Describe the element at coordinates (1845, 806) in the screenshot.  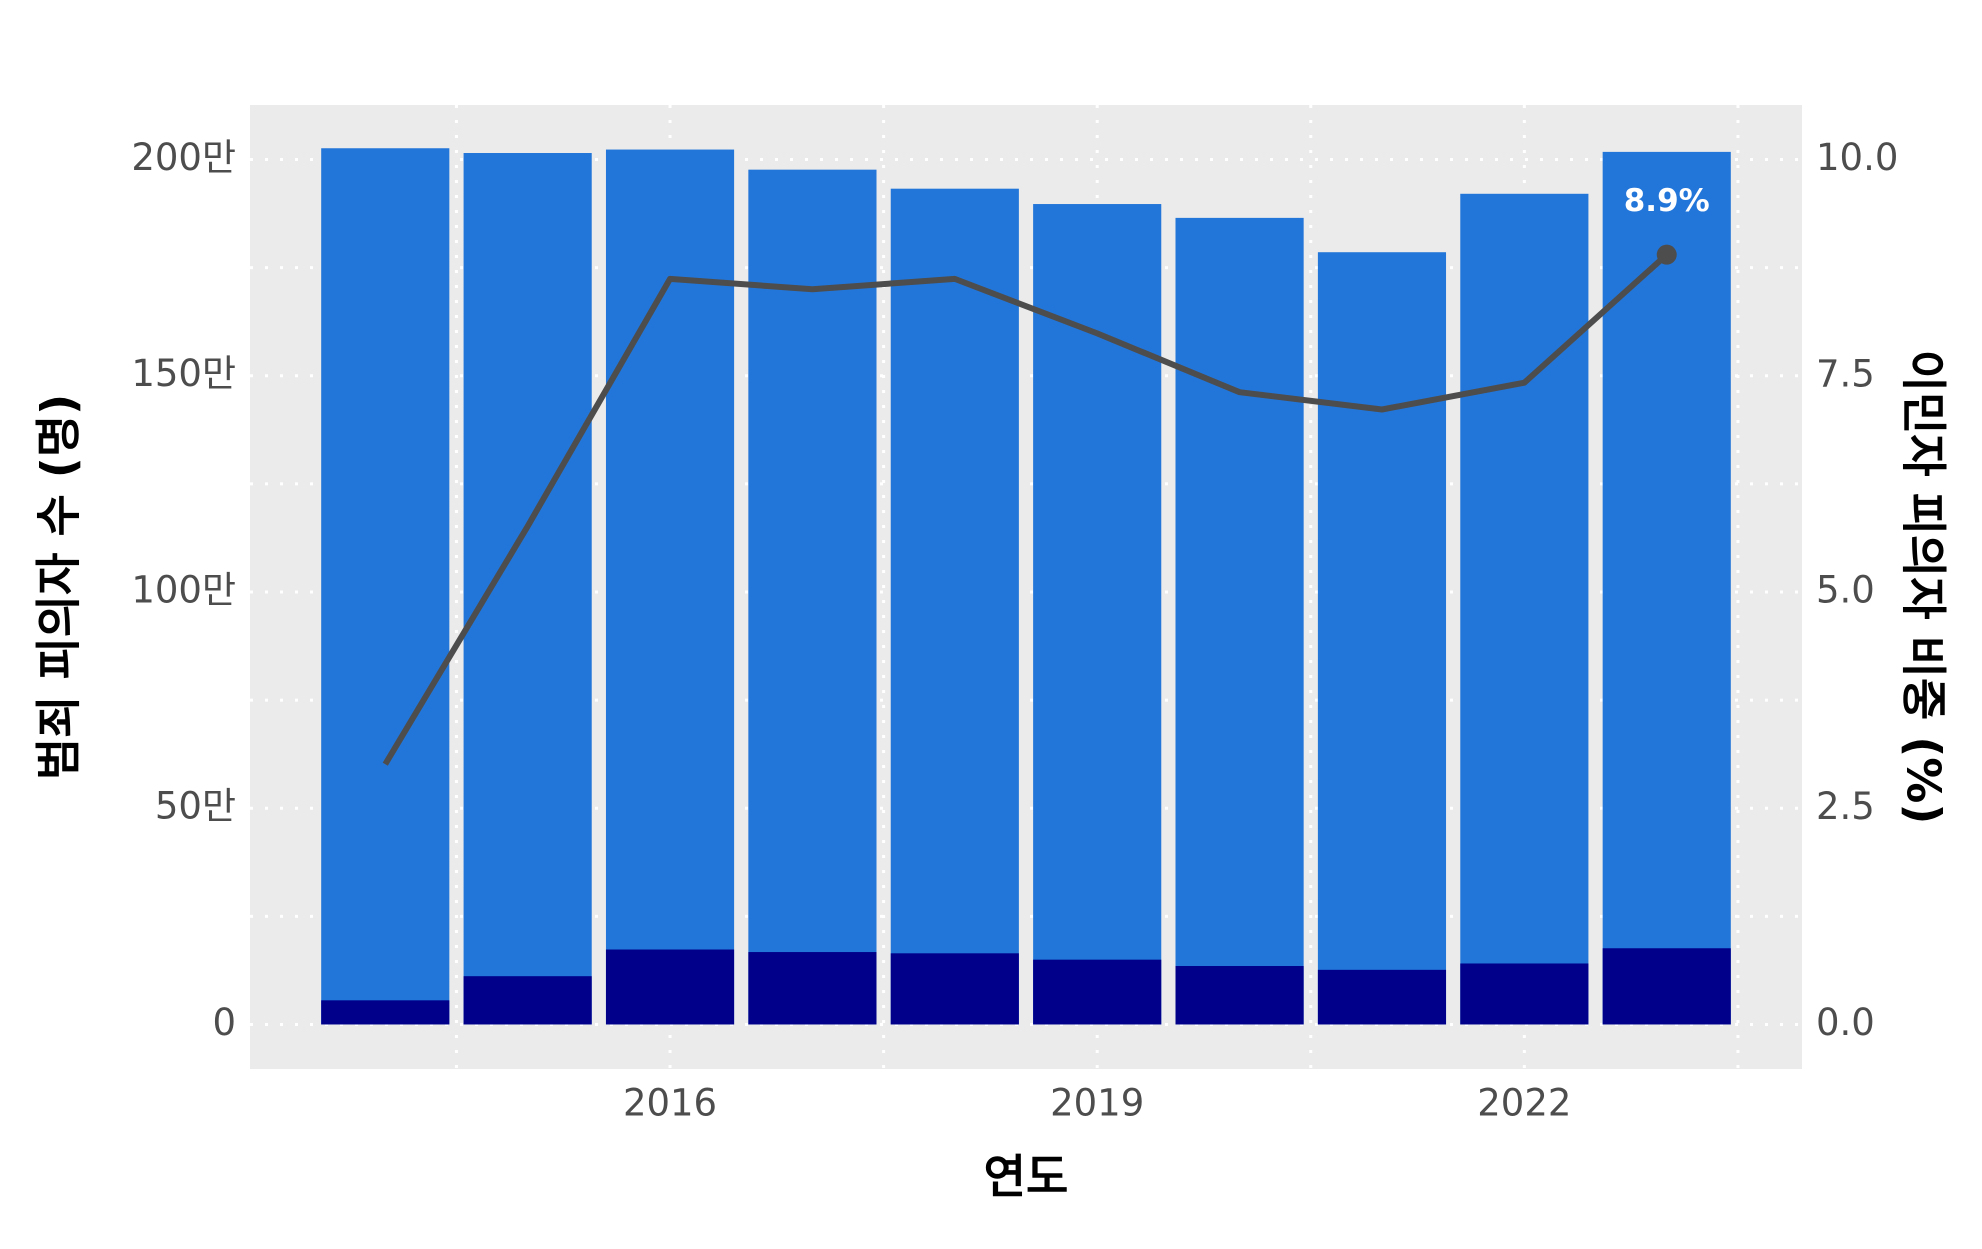
I see `y2-tick-label: 2.5` at that location.